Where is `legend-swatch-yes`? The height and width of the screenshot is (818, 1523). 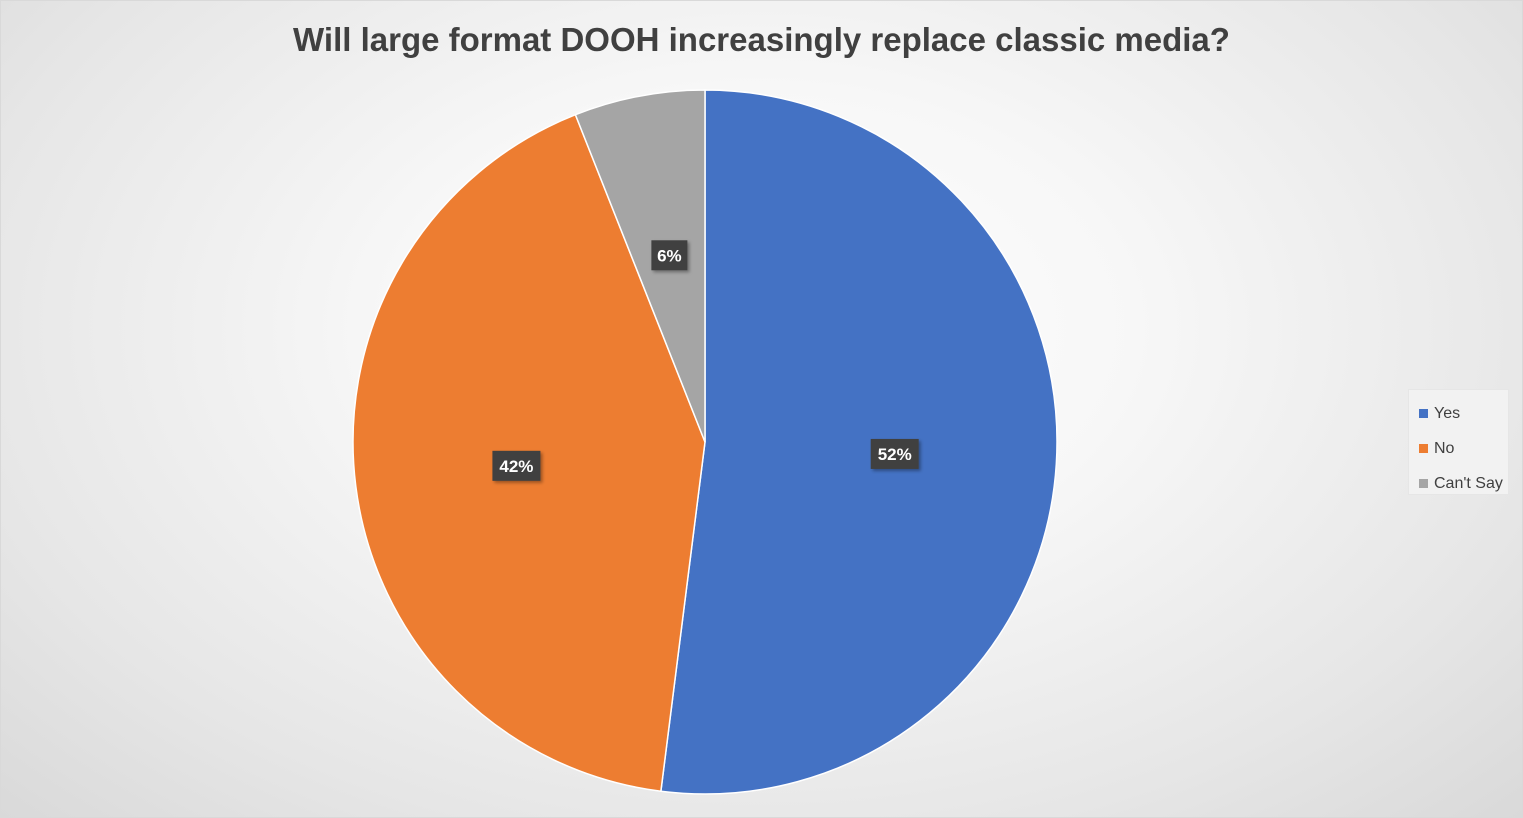 legend-swatch-yes is located at coordinates (1423, 413).